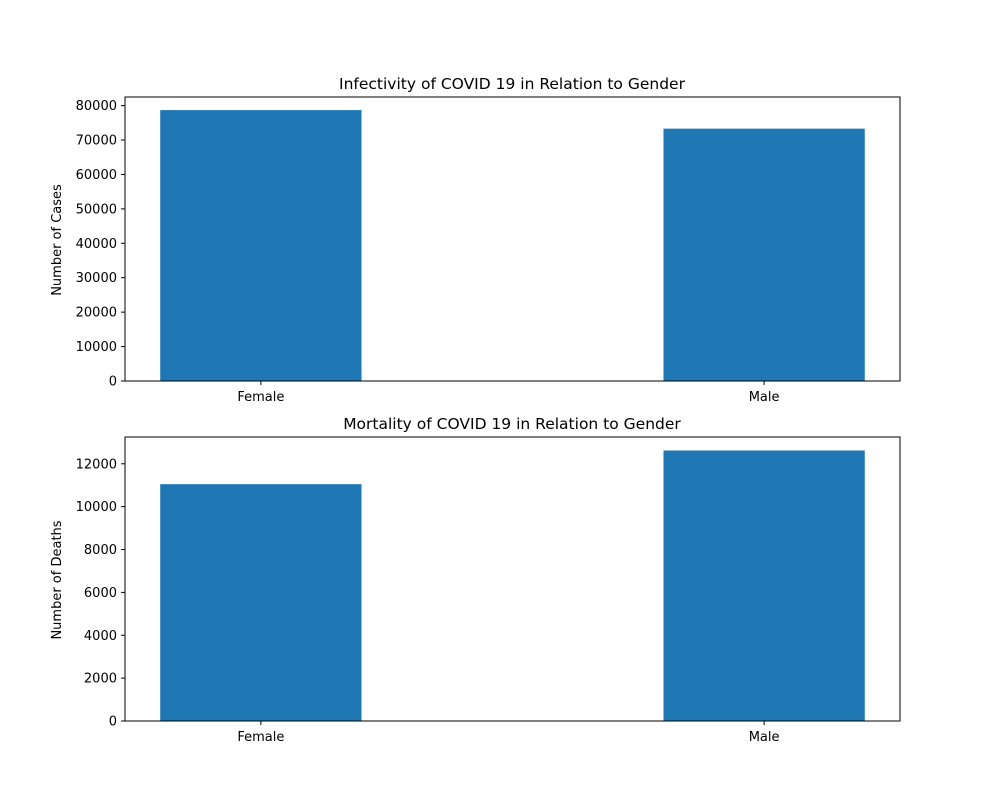  Describe the element at coordinates (57, 240) in the screenshot. I see `y-axis-label: Number of Cases` at that location.